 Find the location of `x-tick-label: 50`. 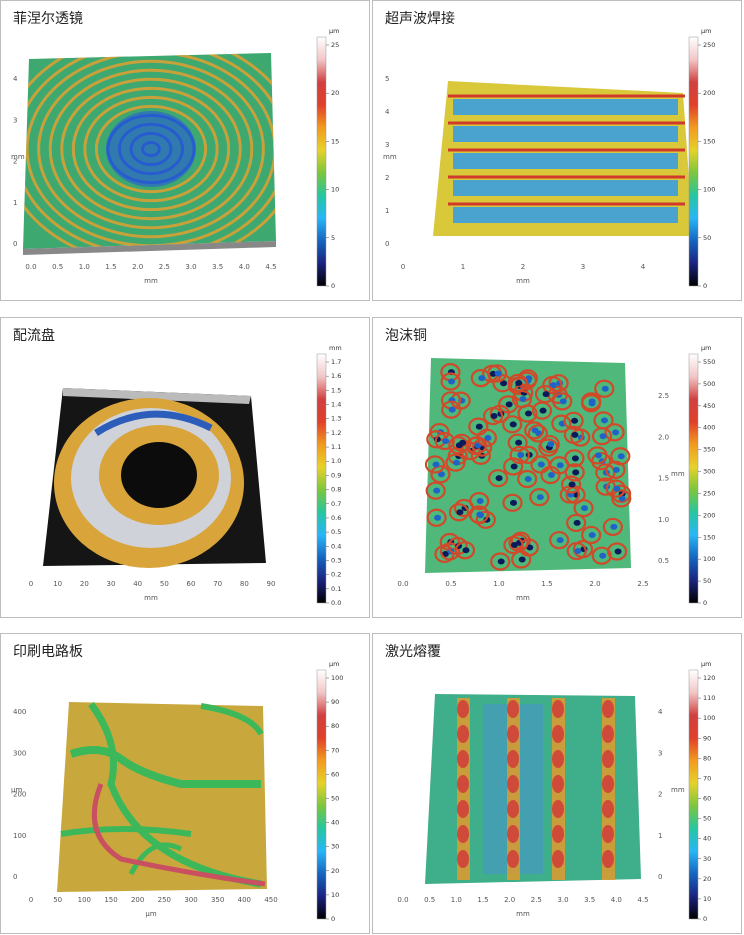

x-tick-label: 50 is located at coordinates (164, 584).